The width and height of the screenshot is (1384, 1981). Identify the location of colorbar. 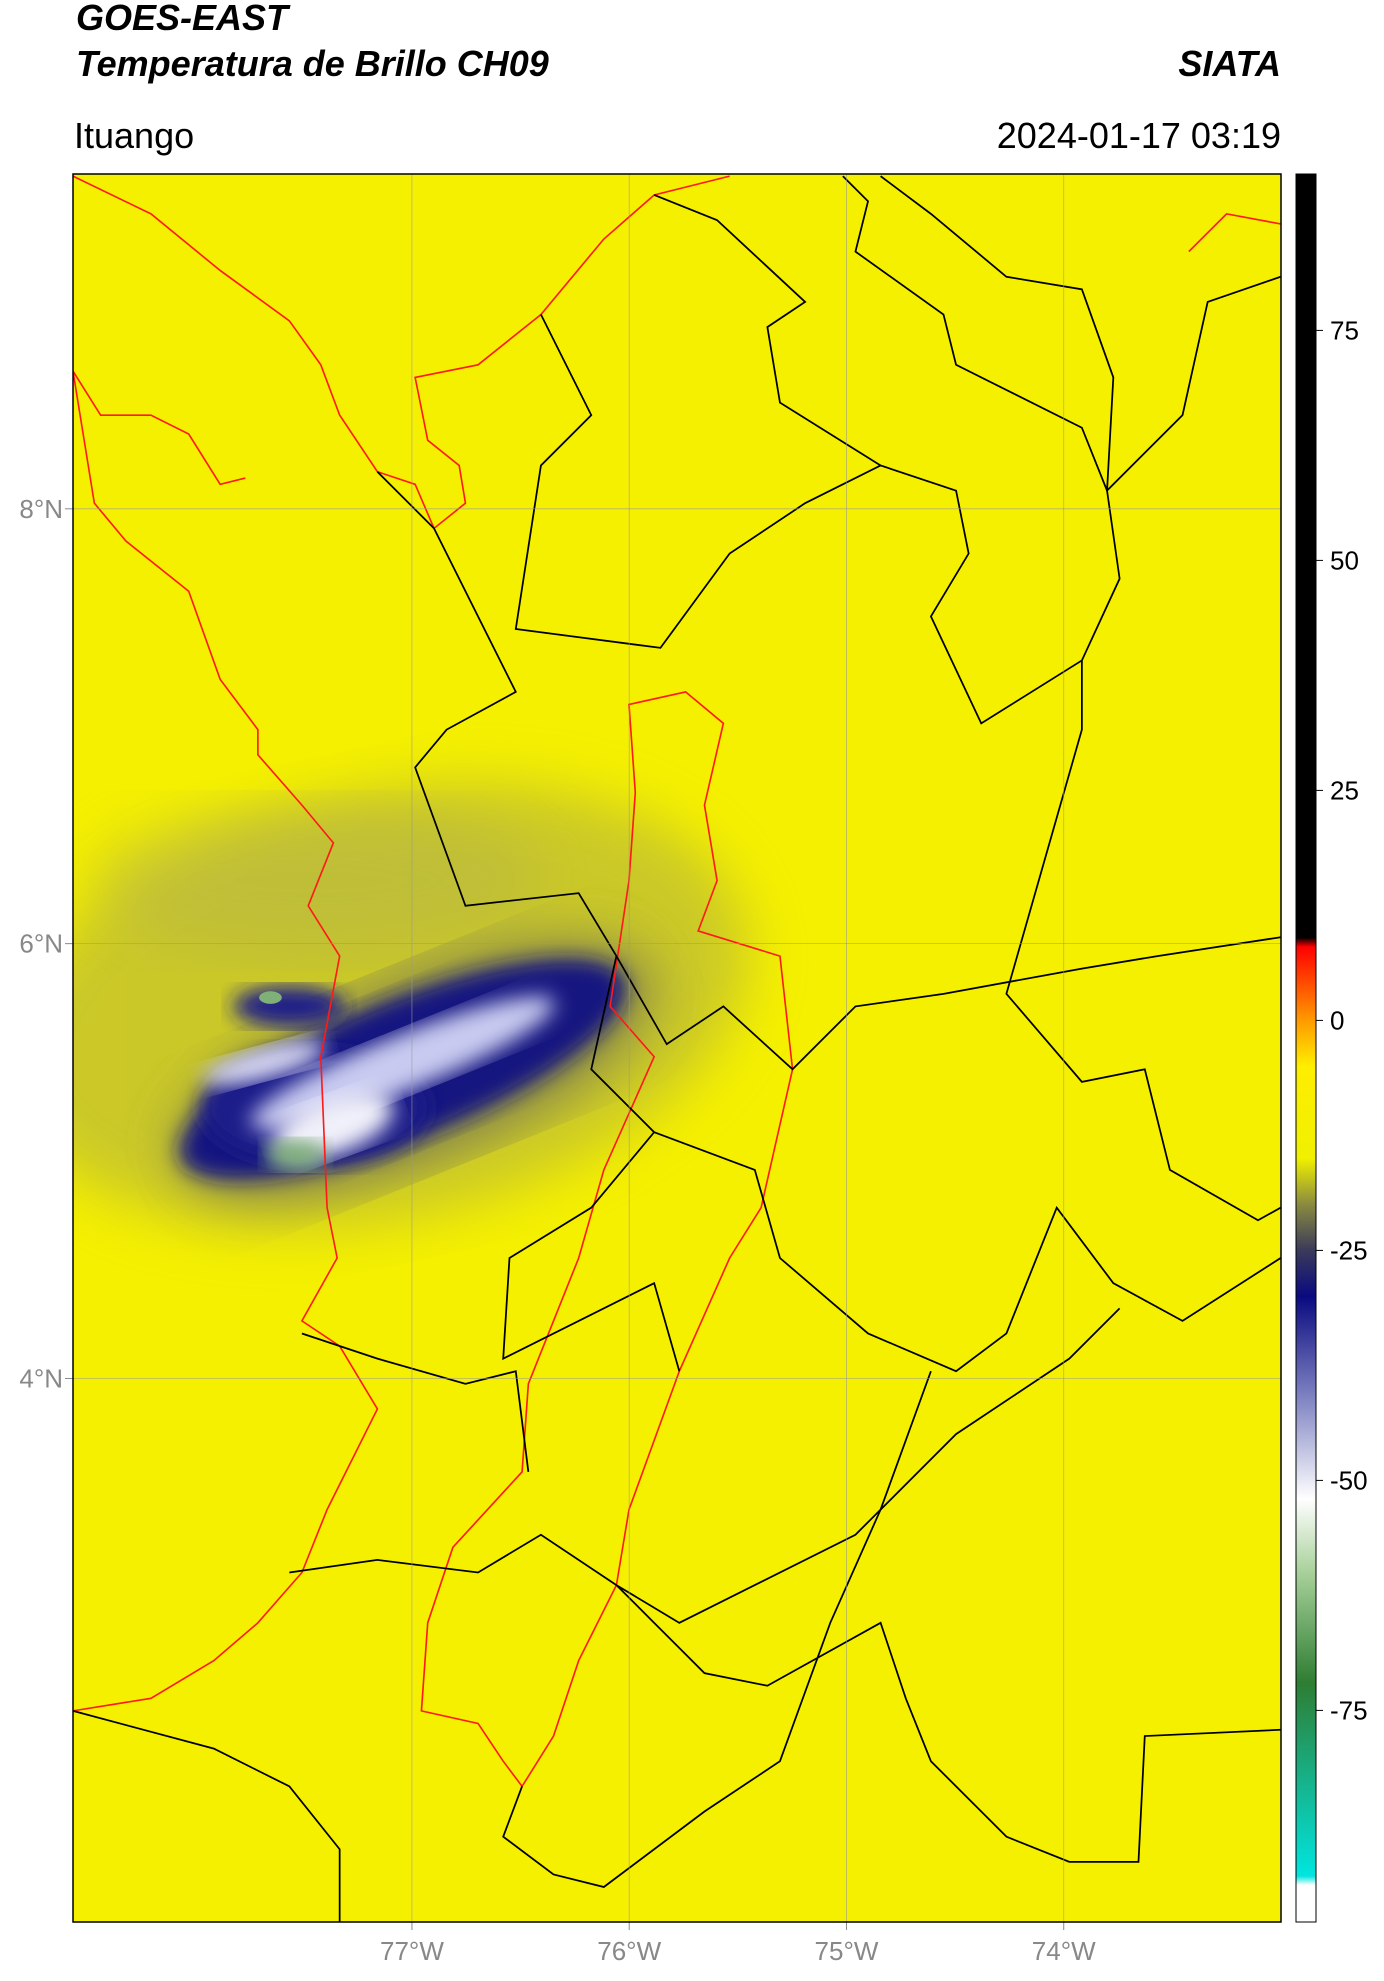
(1306, 1048).